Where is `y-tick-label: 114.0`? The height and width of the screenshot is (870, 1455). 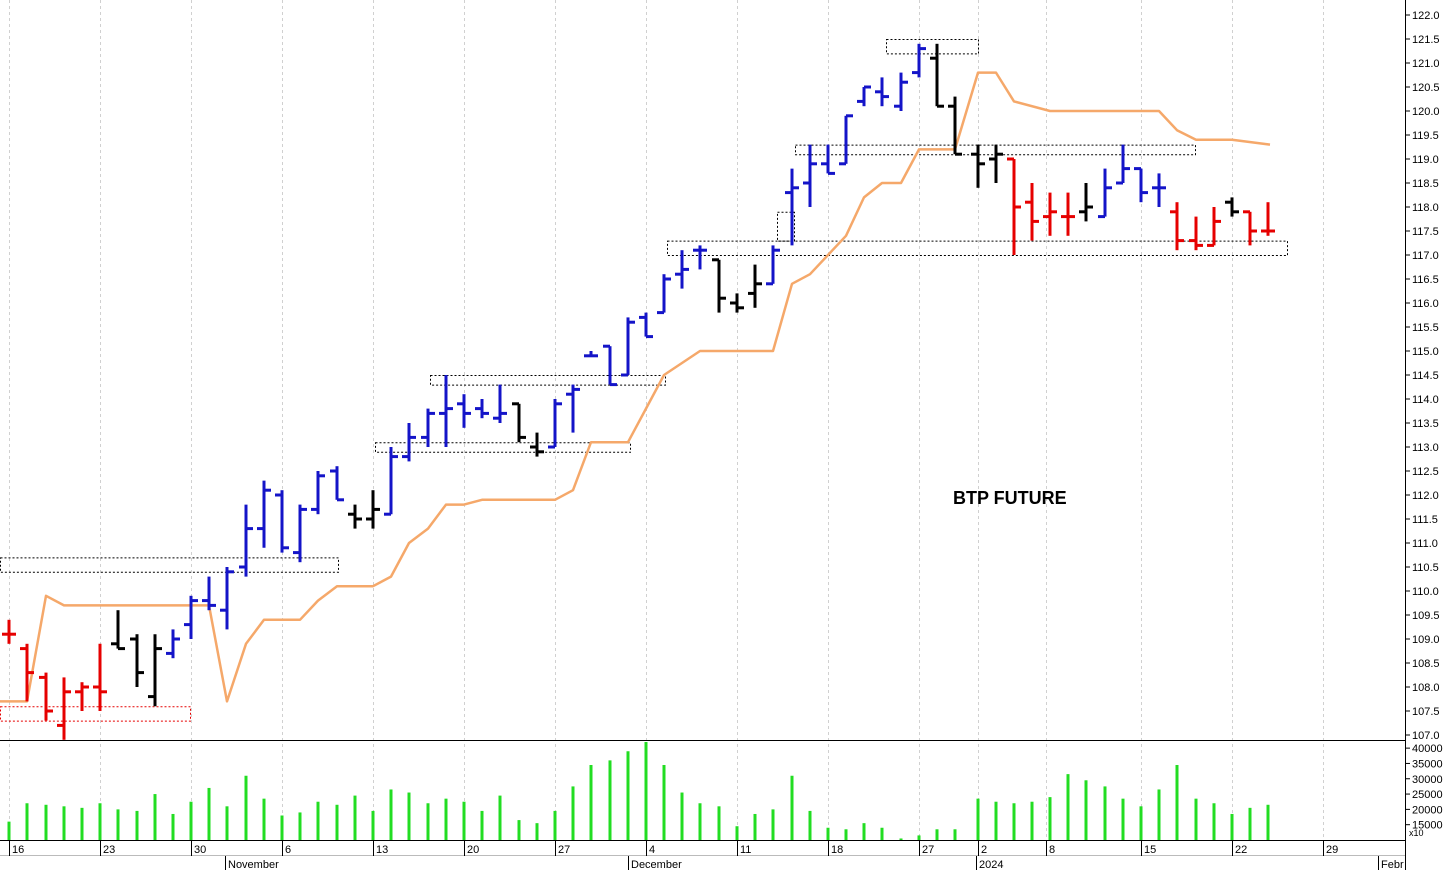
y-tick-label: 114.0 is located at coordinates (1425, 400).